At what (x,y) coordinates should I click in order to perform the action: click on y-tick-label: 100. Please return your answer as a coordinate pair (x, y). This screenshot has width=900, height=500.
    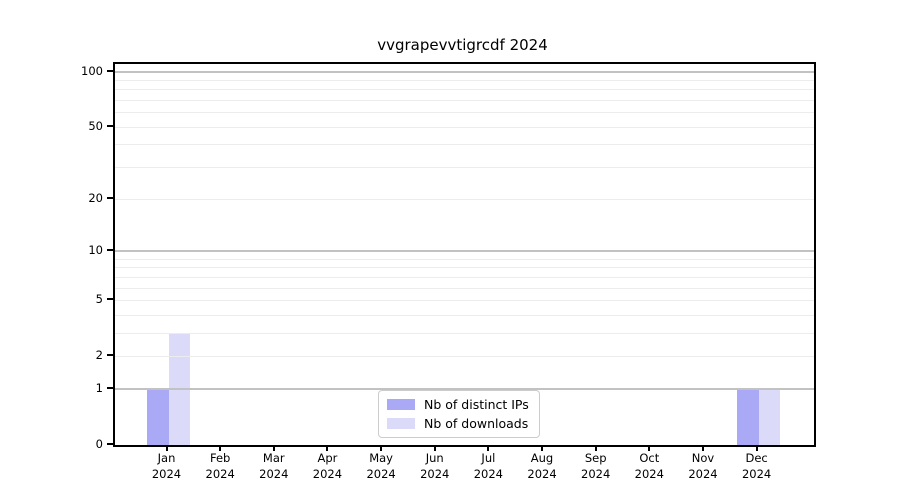
    Looking at the image, I should click on (92, 70).